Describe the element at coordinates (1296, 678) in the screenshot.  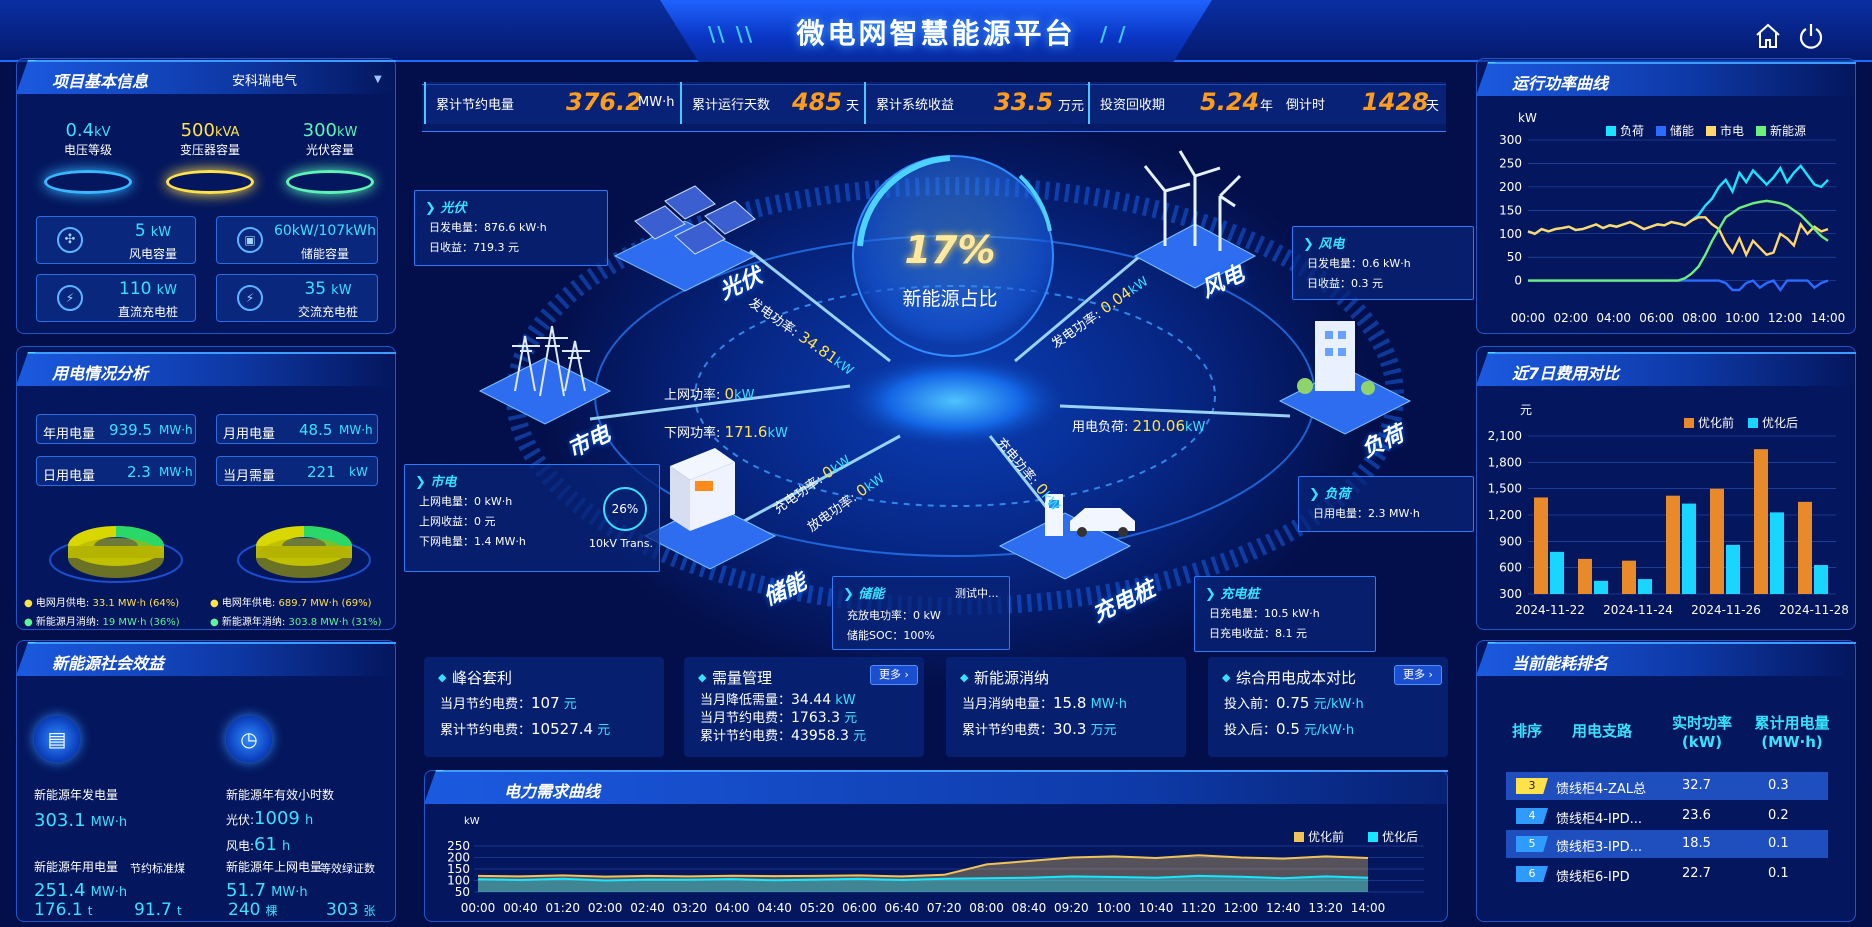
I see `card-title: 综合用电成本对比` at that location.